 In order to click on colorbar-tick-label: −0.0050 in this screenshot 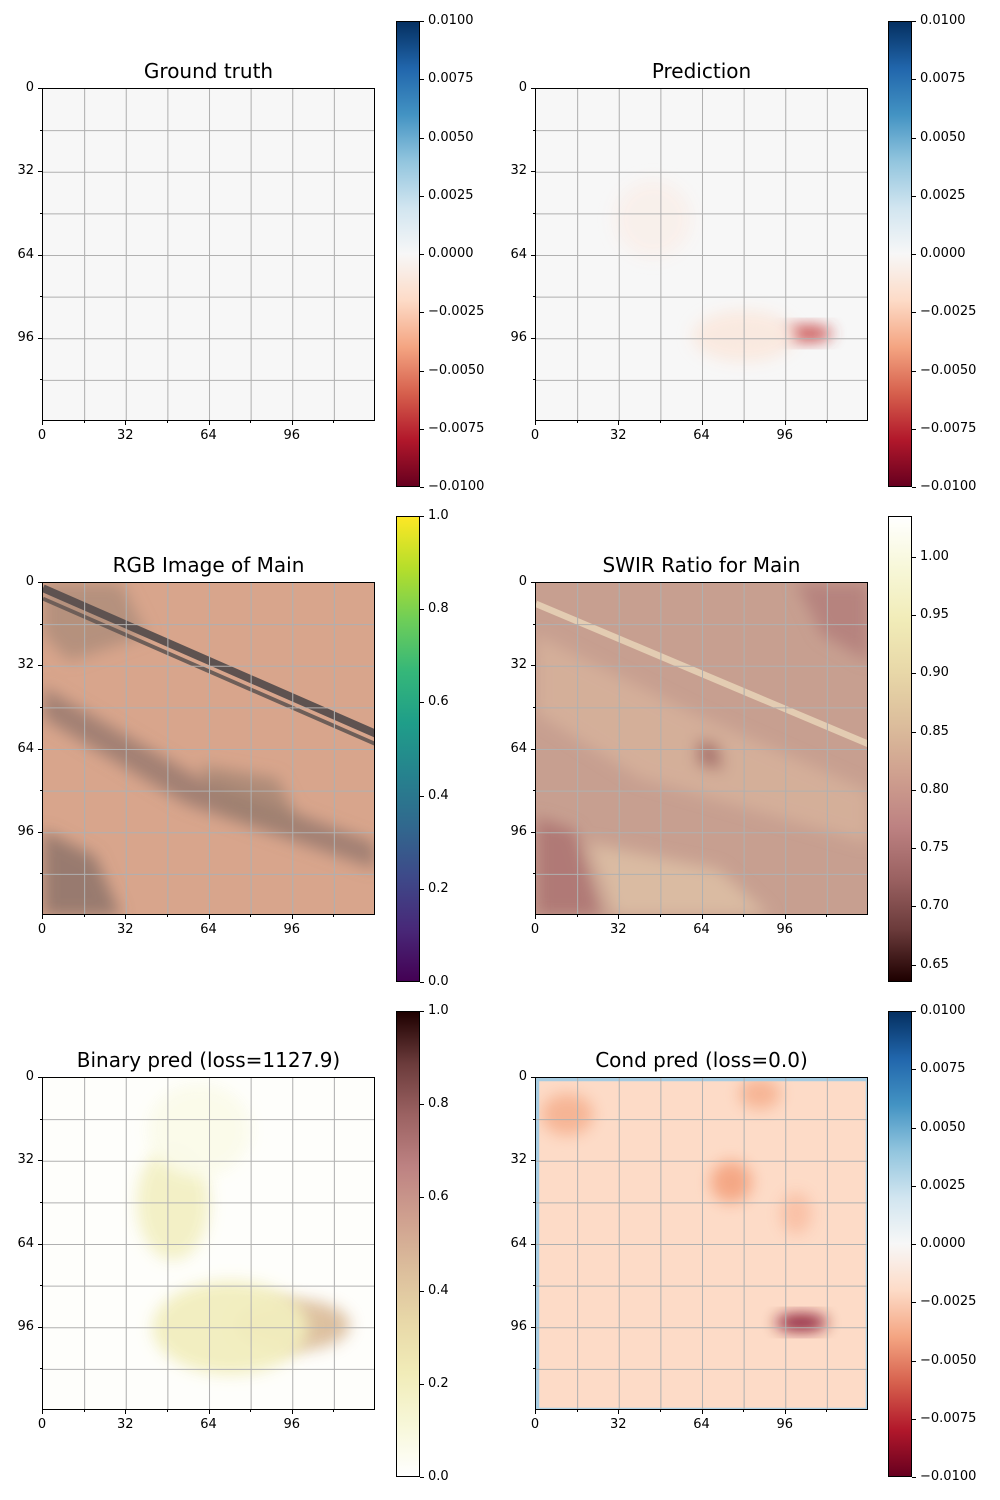, I will do `click(948, 1360)`.